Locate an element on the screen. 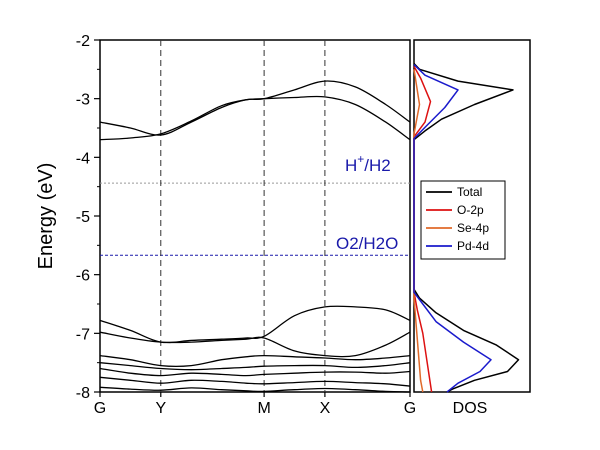 The image size is (600, 450). band-6-line is located at coordinates (255, 366).